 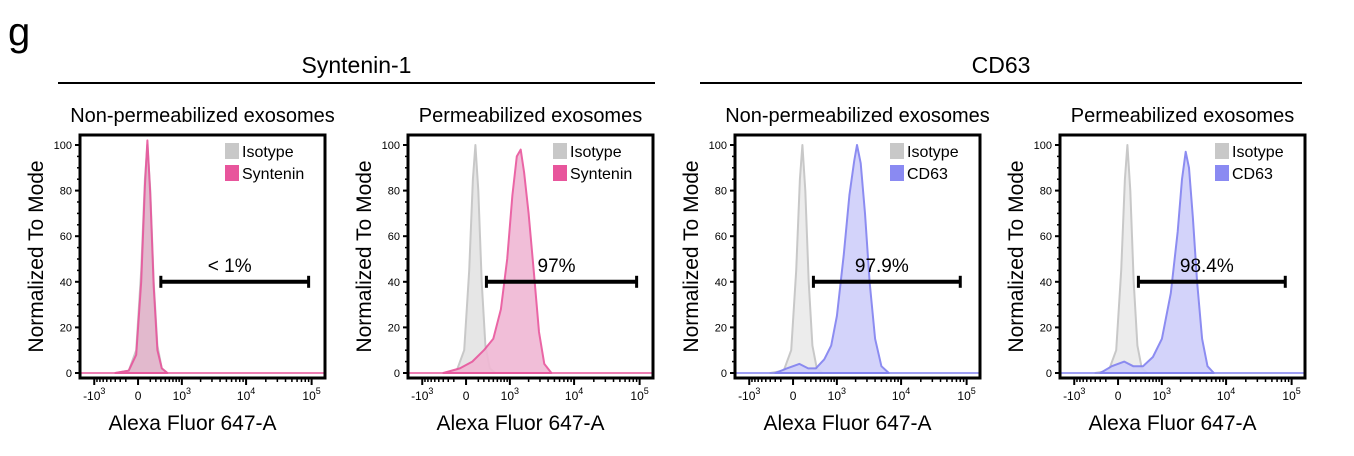 What do you see at coordinates (273, 174) in the screenshot?
I see `legend-label-syntenin: Syntenin` at bounding box center [273, 174].